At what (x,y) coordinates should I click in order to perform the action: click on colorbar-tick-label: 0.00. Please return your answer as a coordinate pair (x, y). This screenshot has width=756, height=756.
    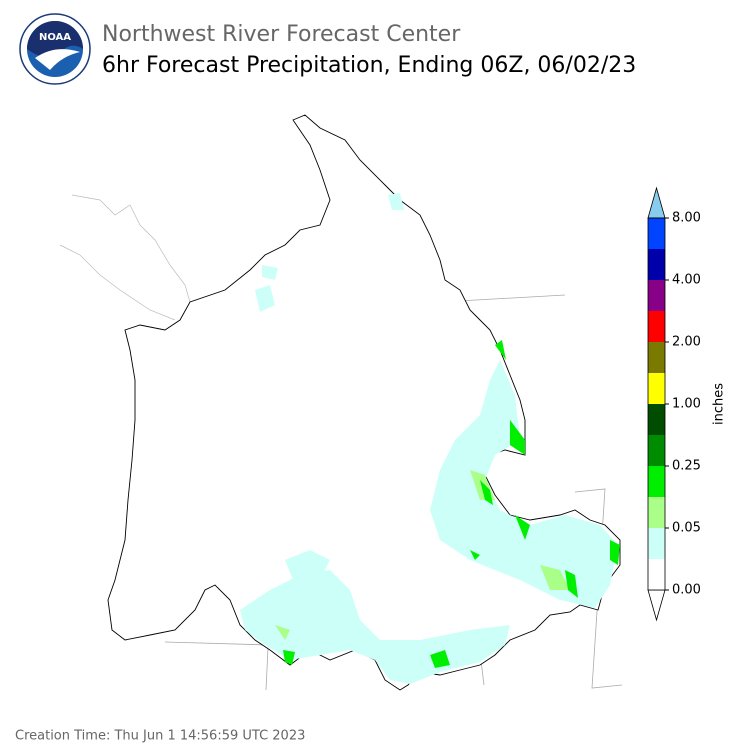
    Looking at the image, I should click on (686, 590).